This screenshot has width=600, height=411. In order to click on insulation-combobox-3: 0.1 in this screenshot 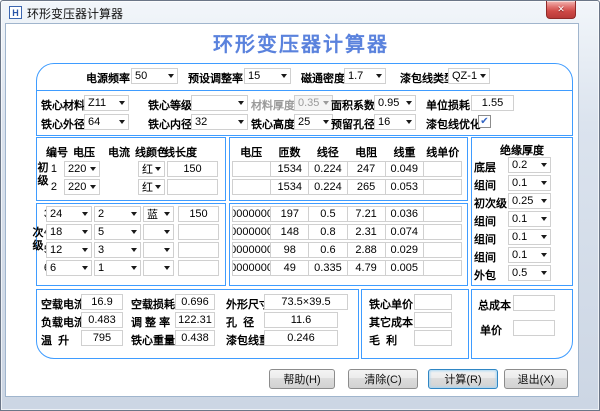, I will do `click(529, 219)`.